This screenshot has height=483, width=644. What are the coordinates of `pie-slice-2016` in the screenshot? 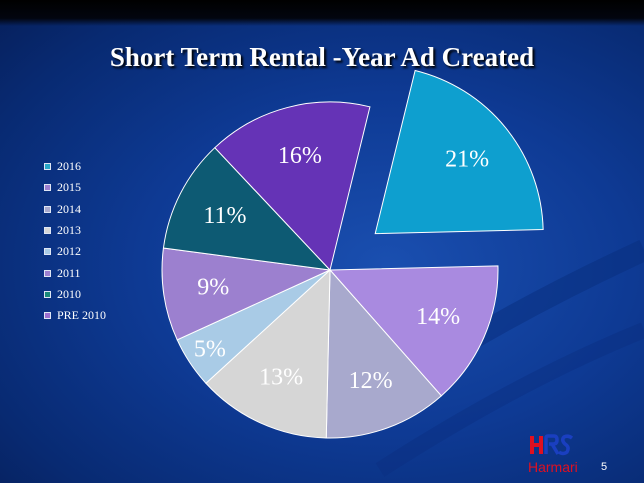 It's located at (459, 152).